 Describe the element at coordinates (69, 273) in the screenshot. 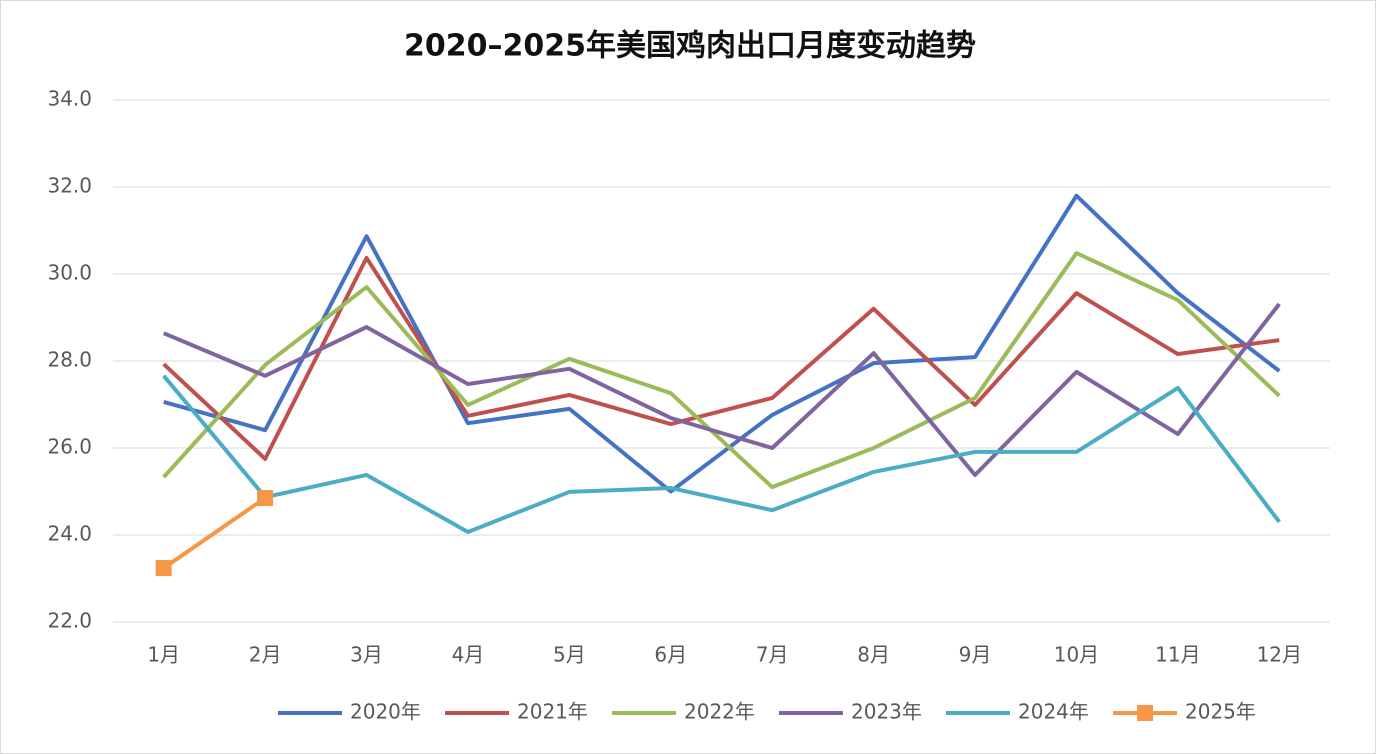

I see `y-tick-label: 30.0` at that location.